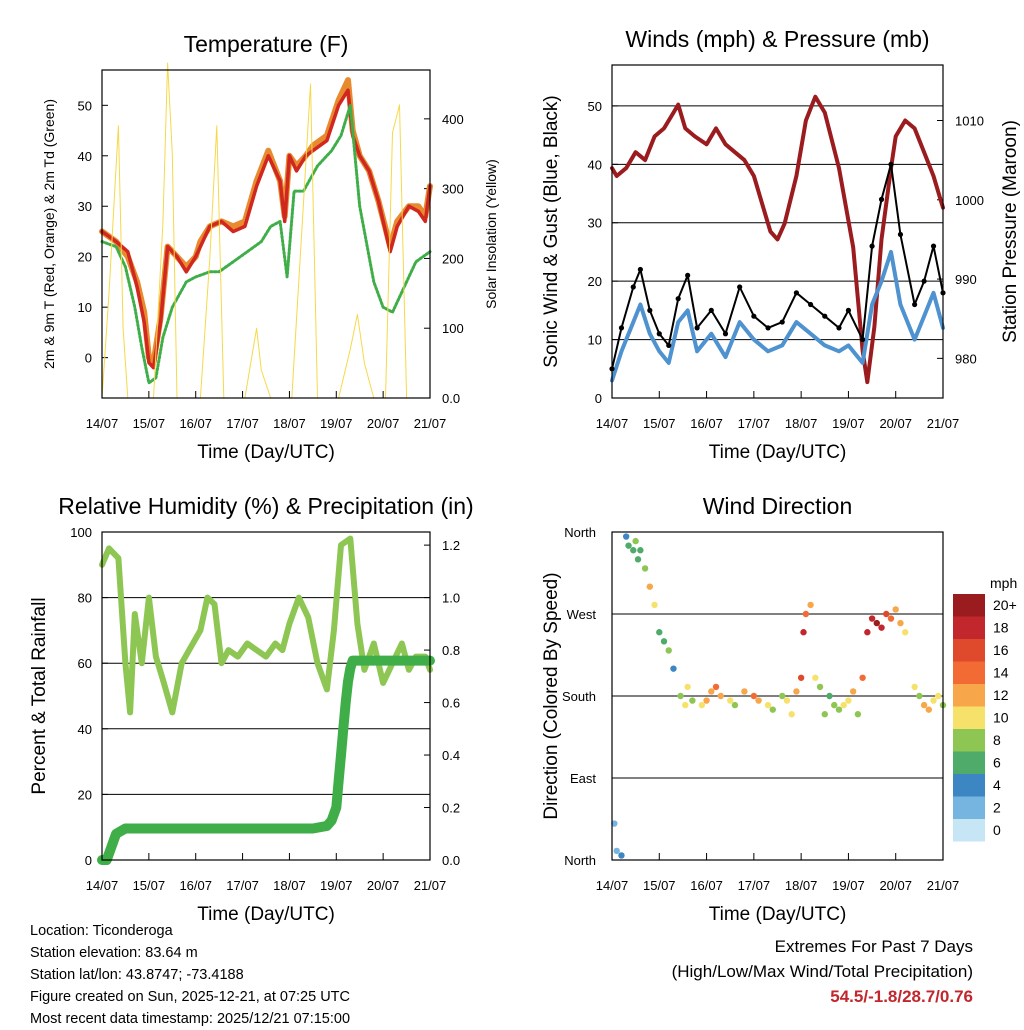 This screenshot has width=1024, height=1030. What do you see at coordinates (1003, 583) in the screenshot?
I see `legend-title: mph` at bounding box center [1003, 583].